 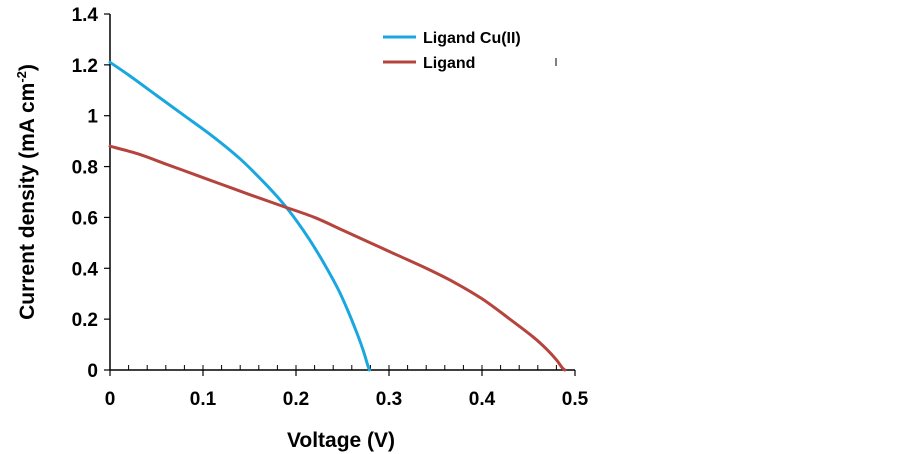 What do you see at coordinates (27, 201) in the screenshot?
I see `y-axis-title-main: Current density (mA cm` at bounding box center [27, 201].